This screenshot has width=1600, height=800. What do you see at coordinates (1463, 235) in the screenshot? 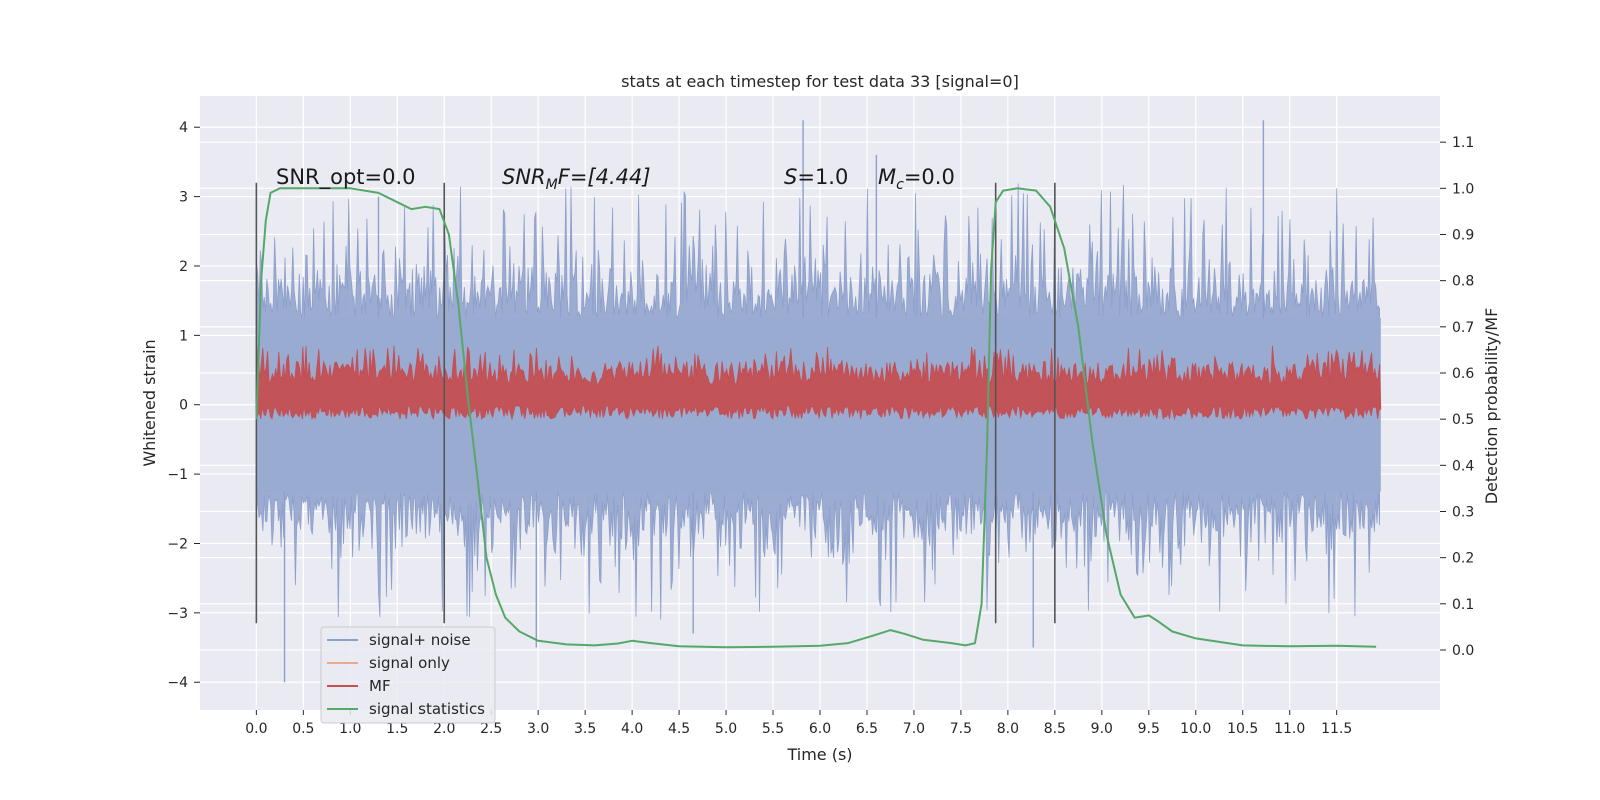
I see `y2-tick-label: 0.9` at bounding box center [1463, 235].